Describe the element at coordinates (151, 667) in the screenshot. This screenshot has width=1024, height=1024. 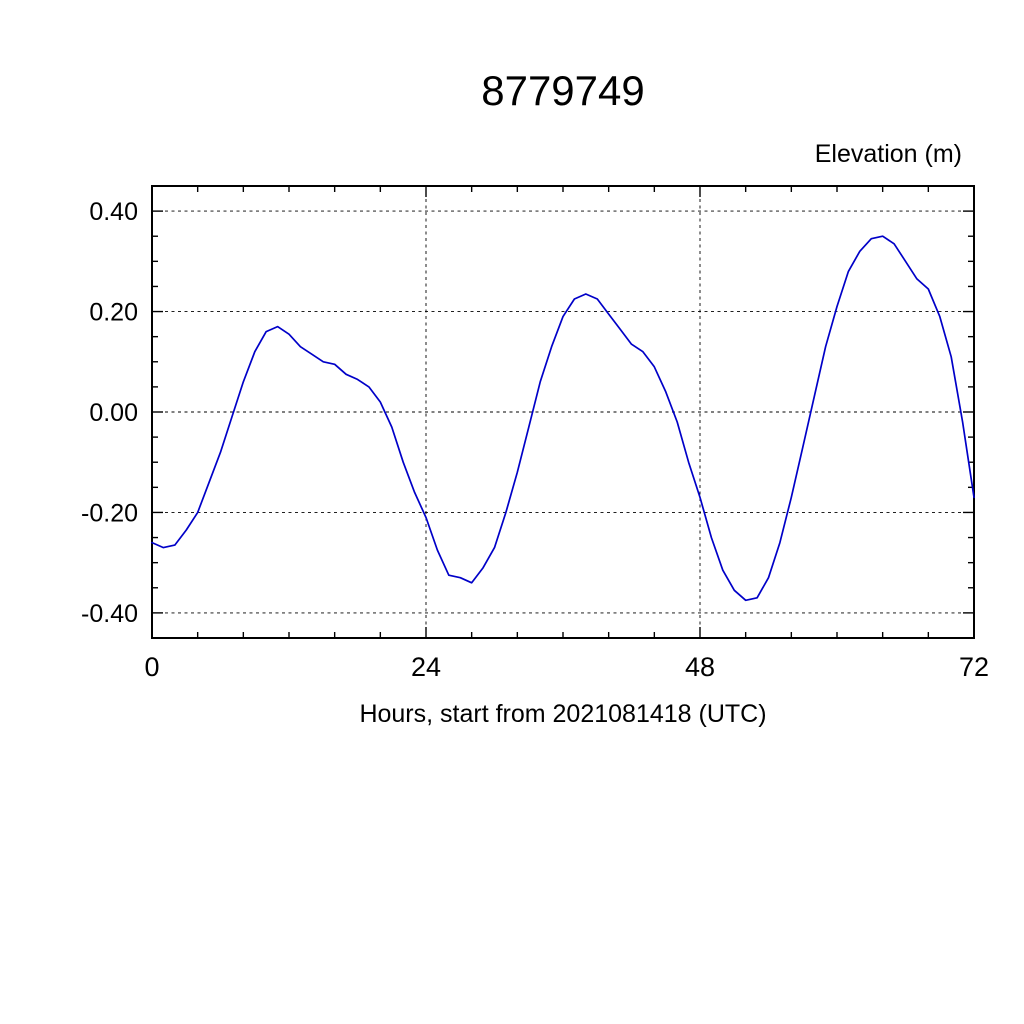
I see `x-tick-label: 0` at that location.